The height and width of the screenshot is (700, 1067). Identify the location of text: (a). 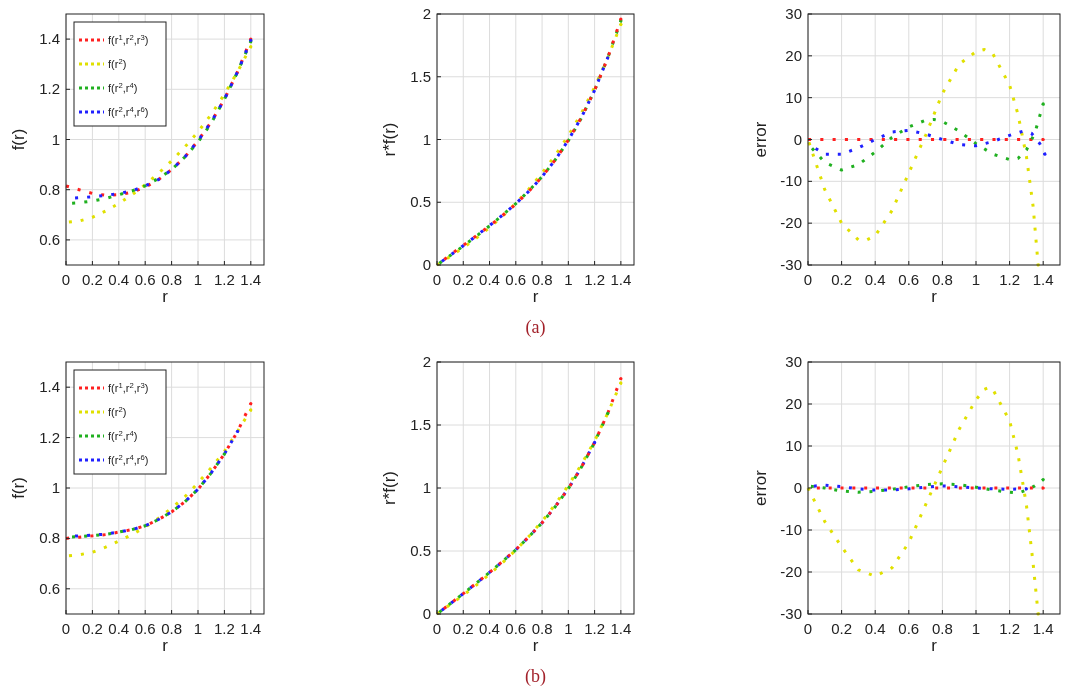
(535, 327).